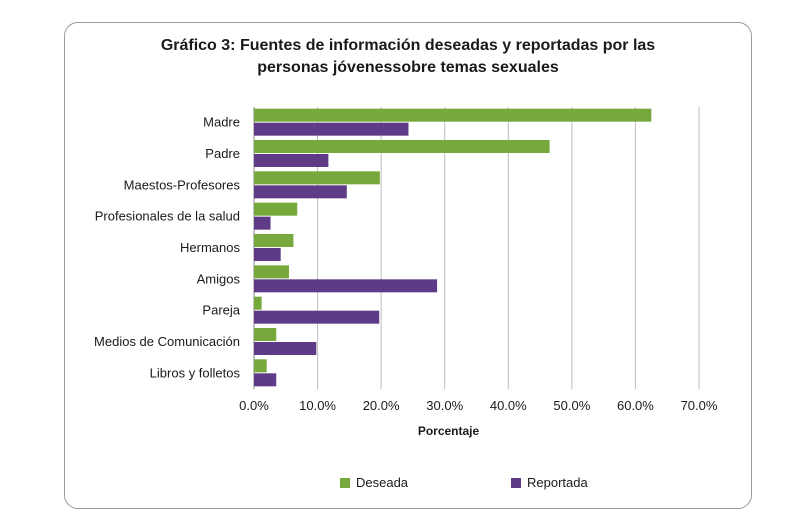  I want to click on category-label: Madre, so click(221, 122).